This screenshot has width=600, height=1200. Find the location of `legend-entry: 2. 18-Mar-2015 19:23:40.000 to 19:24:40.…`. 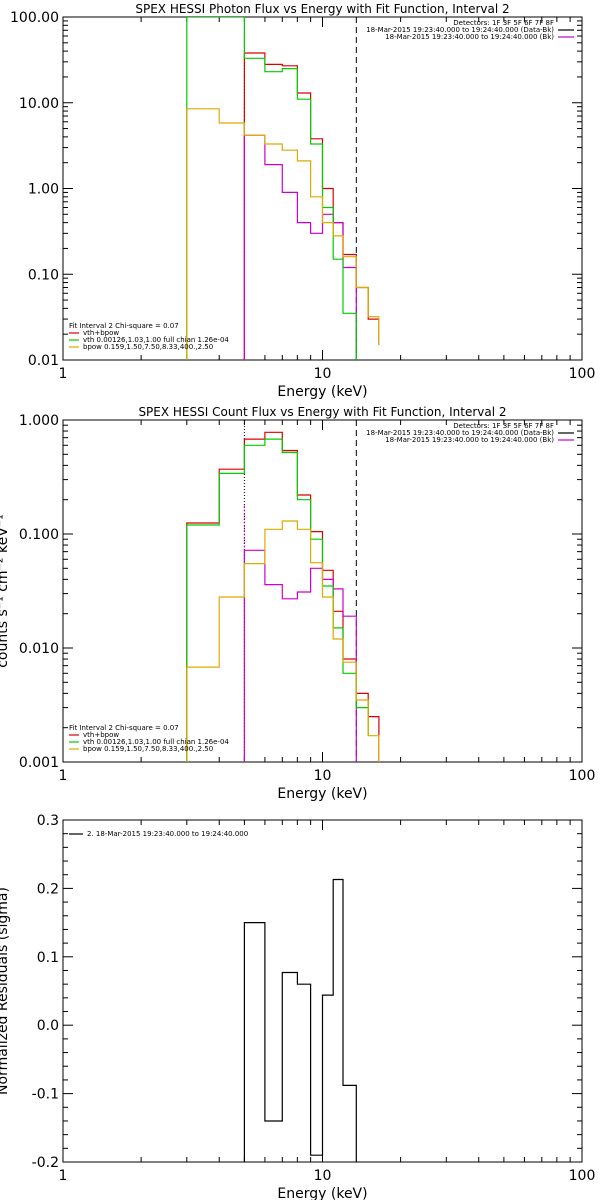

legend-entry: 2. 18-Mar-2015 19:23:40.000 to 19:24:40.… is located at coordinates (167, 834).